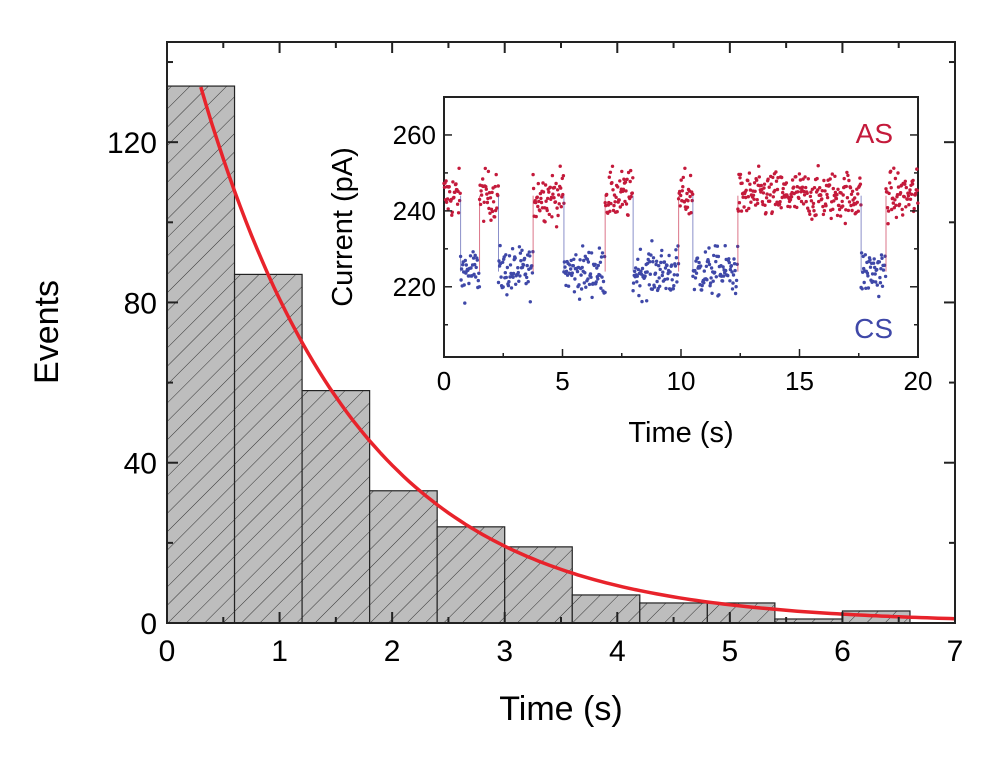 The image size is (1000, 765). What do you see at coordinates (918, 381) in the screenshot?
I see `inset-x-tick-label: 20` at bounding box center [918, 381].